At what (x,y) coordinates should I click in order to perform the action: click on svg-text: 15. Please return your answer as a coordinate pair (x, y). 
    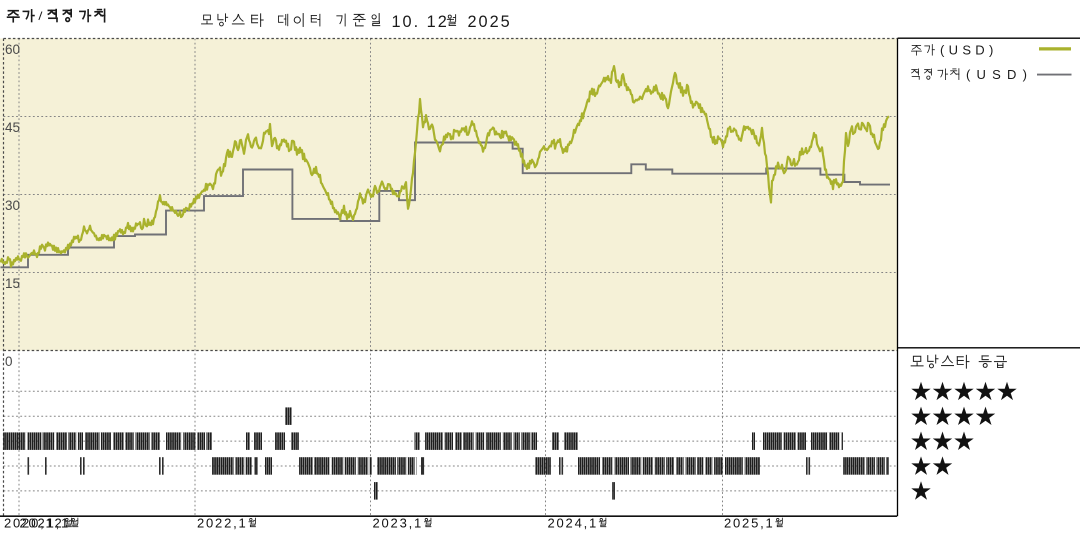
    Looking at the image, I should click on (12, 283).